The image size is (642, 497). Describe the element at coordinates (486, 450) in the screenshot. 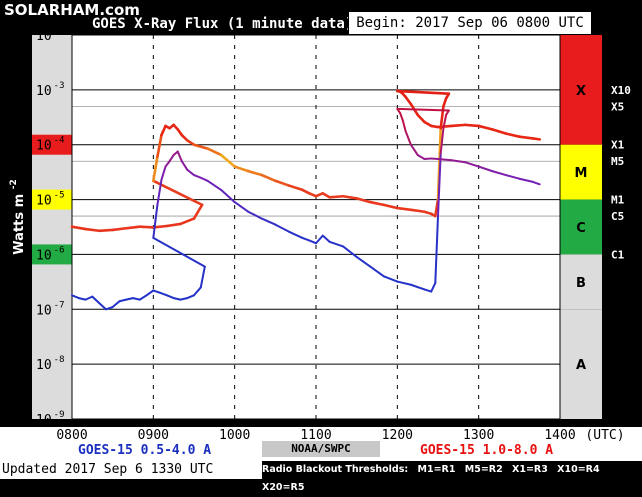

I see `long-series-label: GOES-15 1.0-8.0 A` at that location.